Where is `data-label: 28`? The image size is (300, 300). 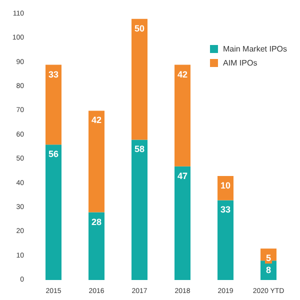
data-label: 28 is located at coordinates (96, 221).